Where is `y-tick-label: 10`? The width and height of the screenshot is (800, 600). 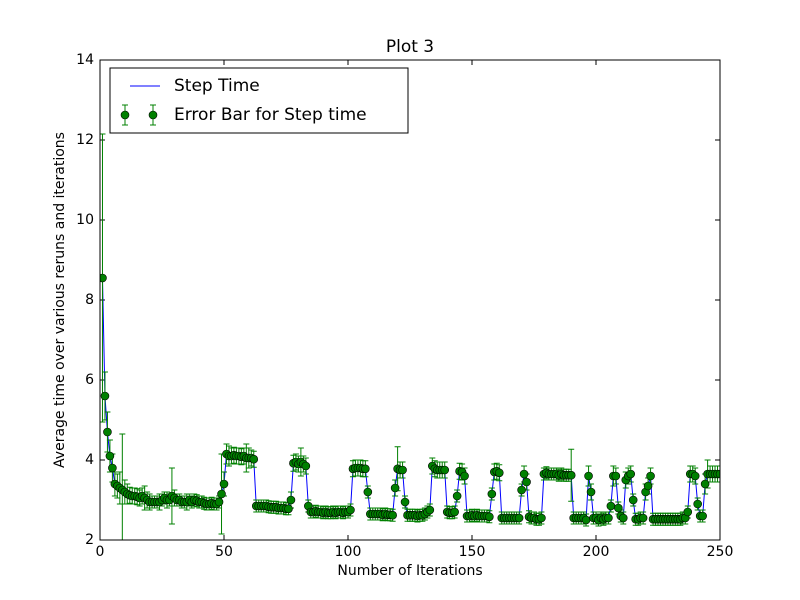 y-tick-label: 10 is located at coordinates (85, 220).